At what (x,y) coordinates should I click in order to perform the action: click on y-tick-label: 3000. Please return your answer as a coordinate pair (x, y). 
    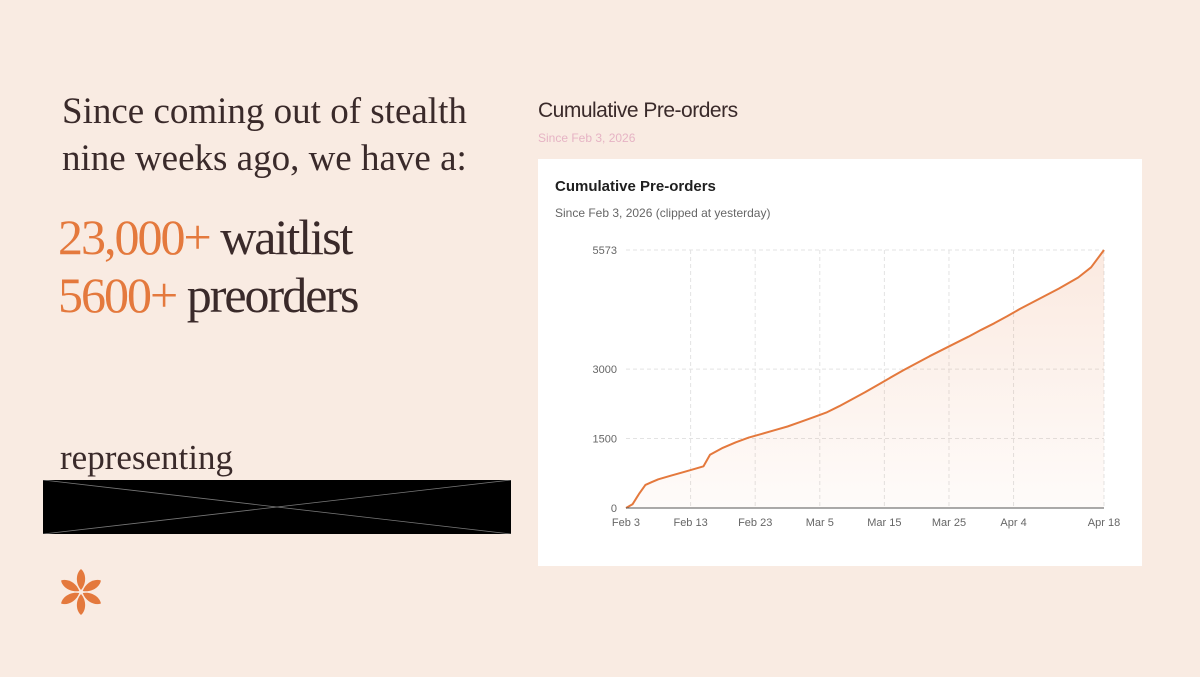
    Looking at the image, I should click on (605, 370).